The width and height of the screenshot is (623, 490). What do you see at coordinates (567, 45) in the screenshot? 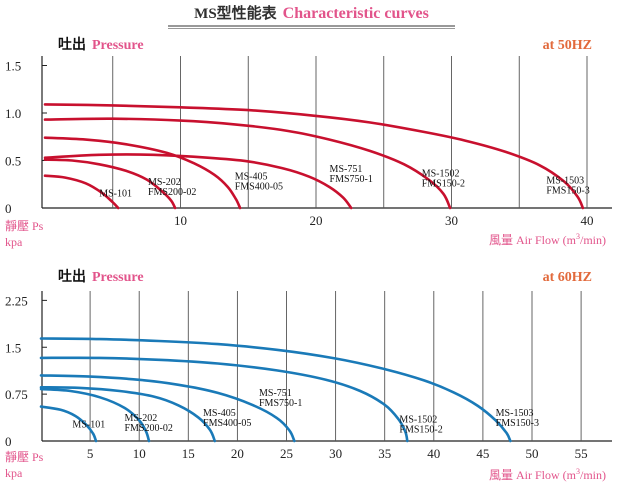
I see `frequency-label: at 50HZ` at bounding box center [567, 45].